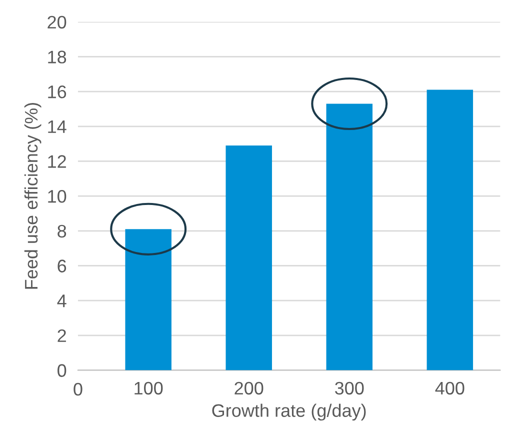 This screenshot has width=513, height=429. What do you see at coordinates (62, 370) in the screenshot?
I see `y-tick-label: 0` at bounding box center [62, 370].